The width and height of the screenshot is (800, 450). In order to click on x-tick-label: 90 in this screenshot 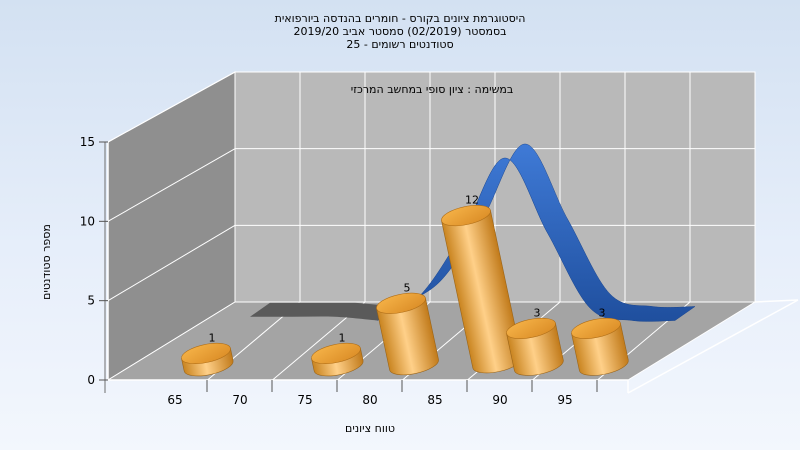, I will do `click(499, 400)`.